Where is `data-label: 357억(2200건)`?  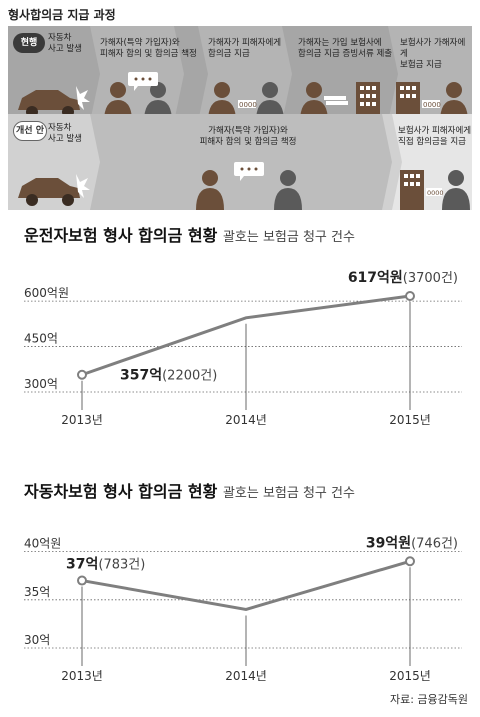
data-label: 357억(2200건) is located at coordinates (168, 376).